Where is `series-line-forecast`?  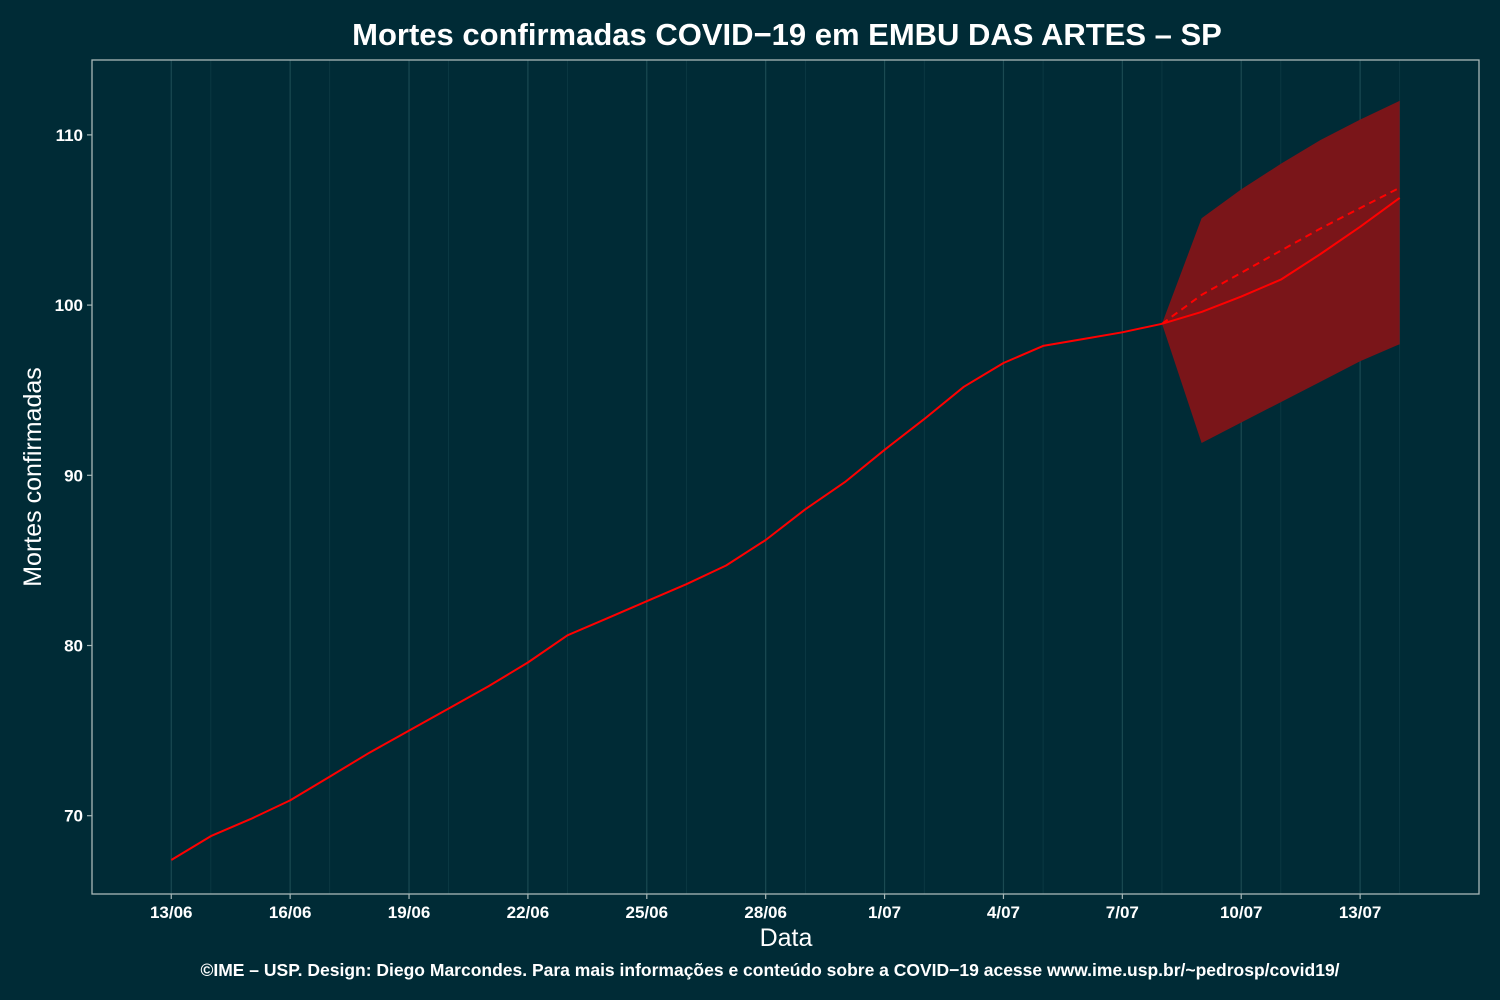
series-line-forecast is located at coordinates (1281, 261).